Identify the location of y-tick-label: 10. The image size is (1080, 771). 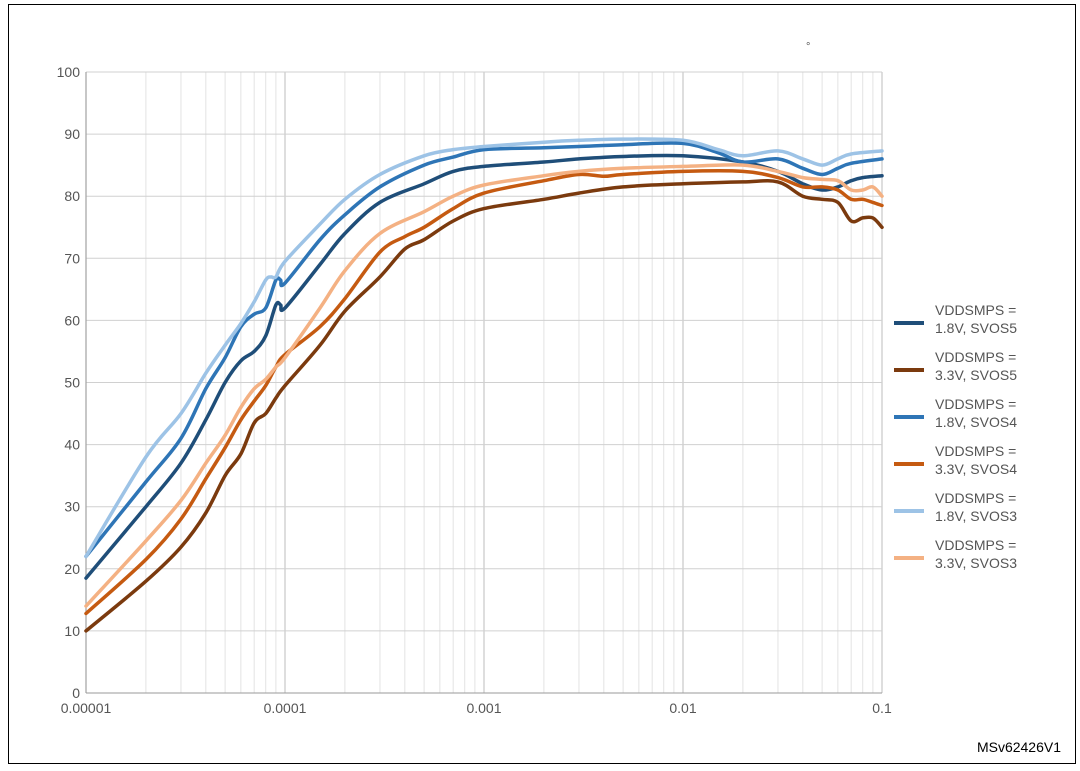
(72, 631).